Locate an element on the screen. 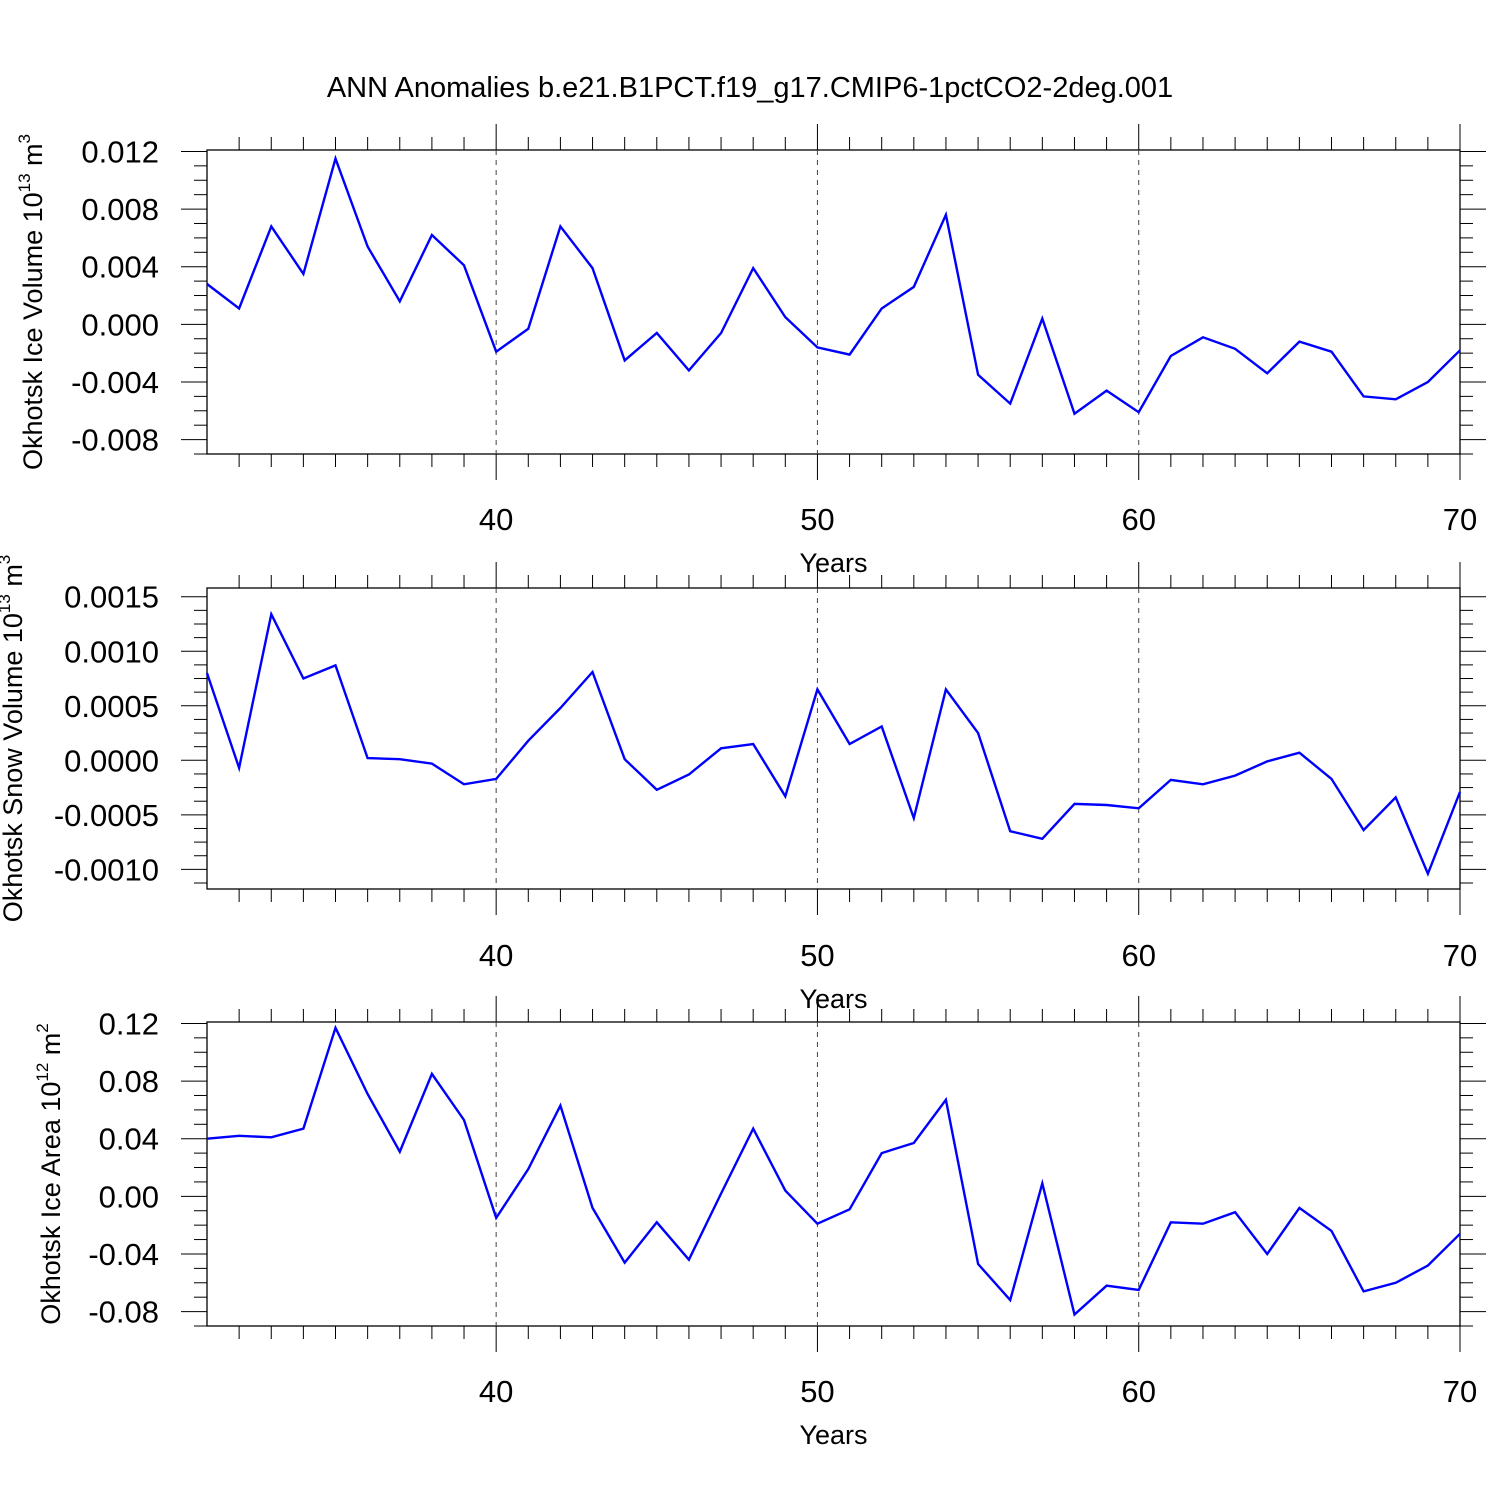 The height and width of the screenshot is (1500, 1500). y-tick-label: 0.0000 is located at coordinates (111, 760).